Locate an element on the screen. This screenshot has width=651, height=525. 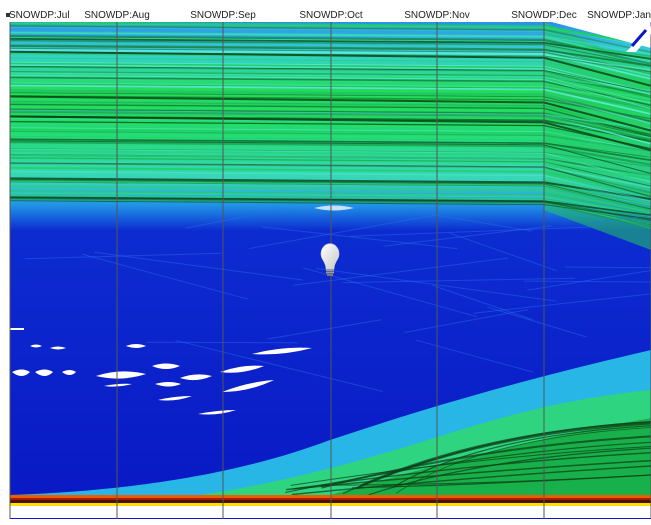
top-right-corner is located at coordinates (601, 35).